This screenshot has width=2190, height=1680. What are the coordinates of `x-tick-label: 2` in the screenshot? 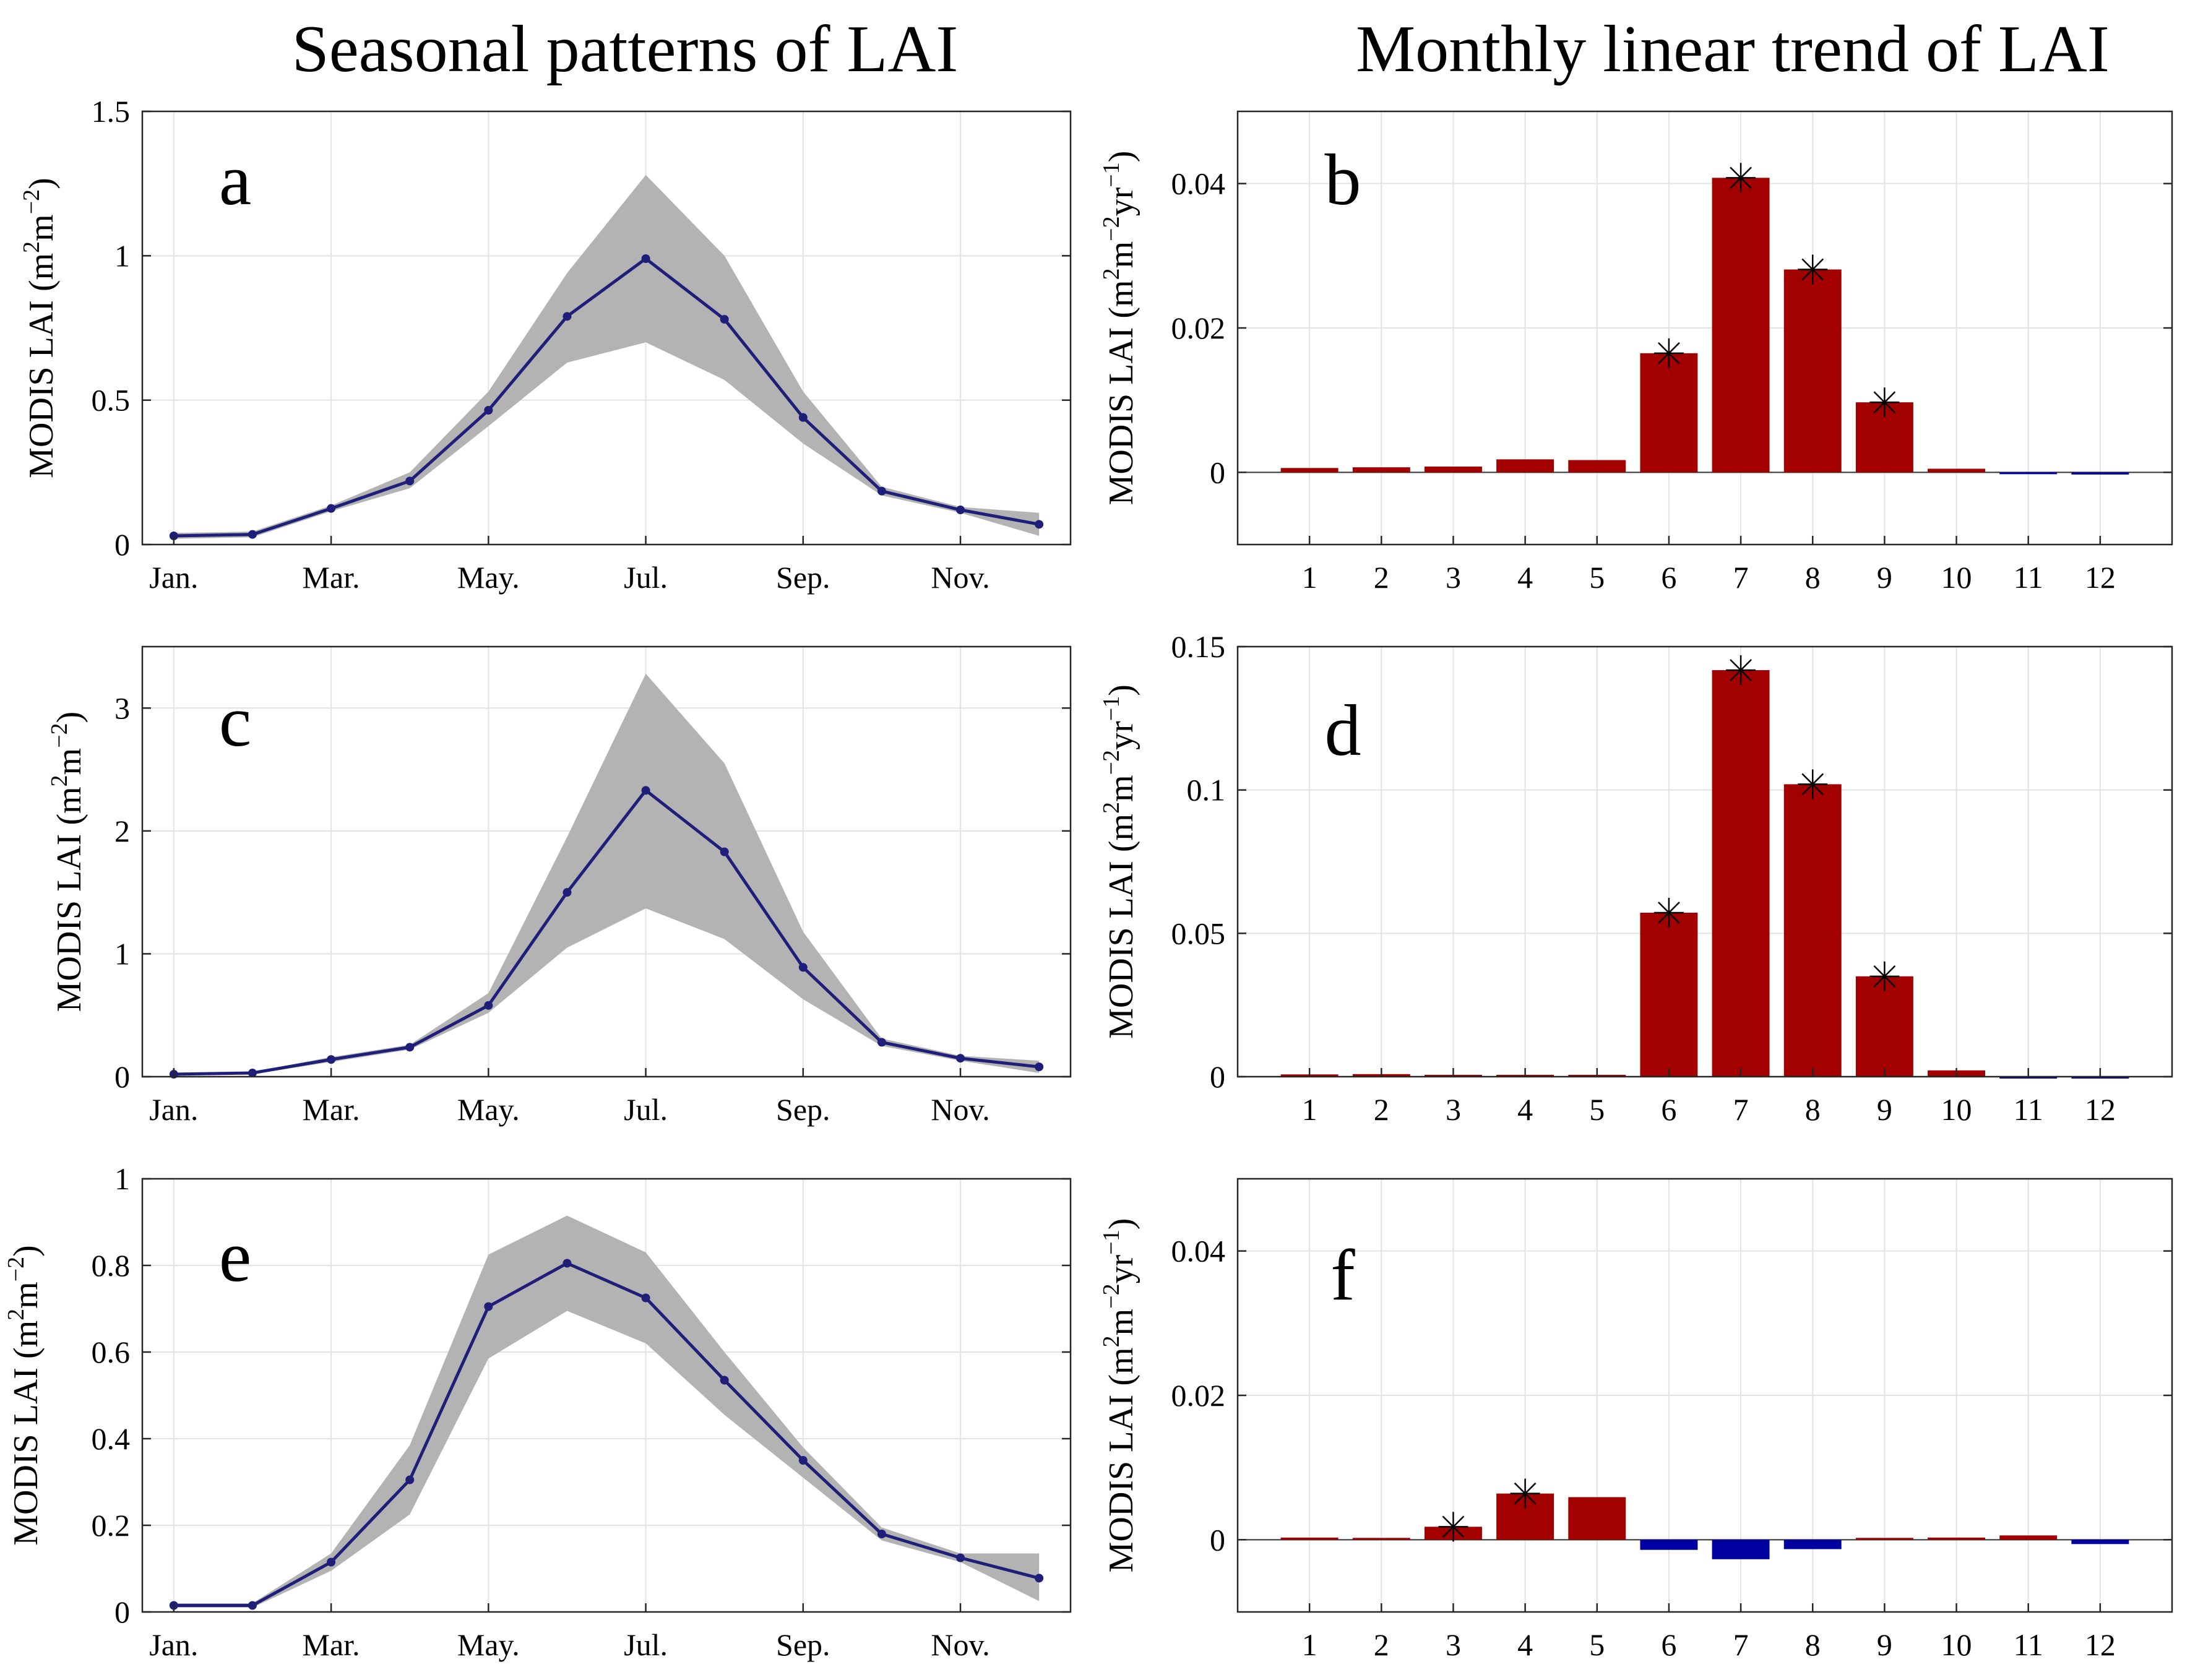 It's located at (1381, 577).